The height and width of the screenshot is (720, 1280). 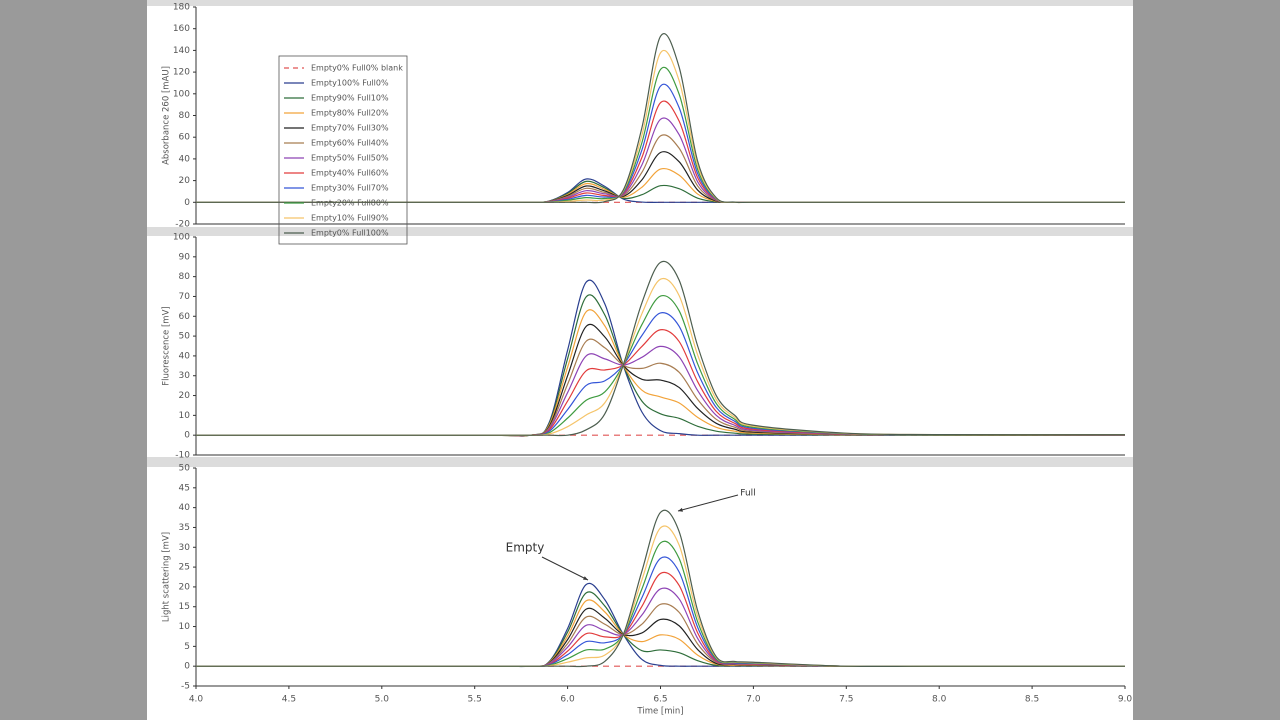 I want to click on legend-label: Empty100% Full0%, so click(x=350, y=83).